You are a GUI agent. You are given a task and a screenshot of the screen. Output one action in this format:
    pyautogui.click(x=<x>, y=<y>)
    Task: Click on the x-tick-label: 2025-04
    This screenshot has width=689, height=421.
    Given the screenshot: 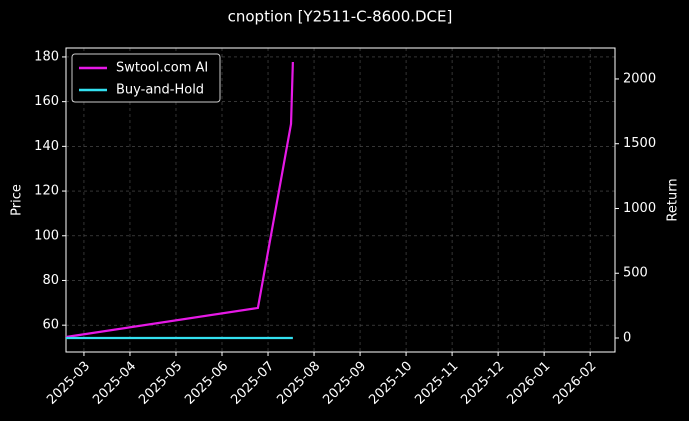 What is the action you would take?
    pyautogui.click(x=114, y=383)
    